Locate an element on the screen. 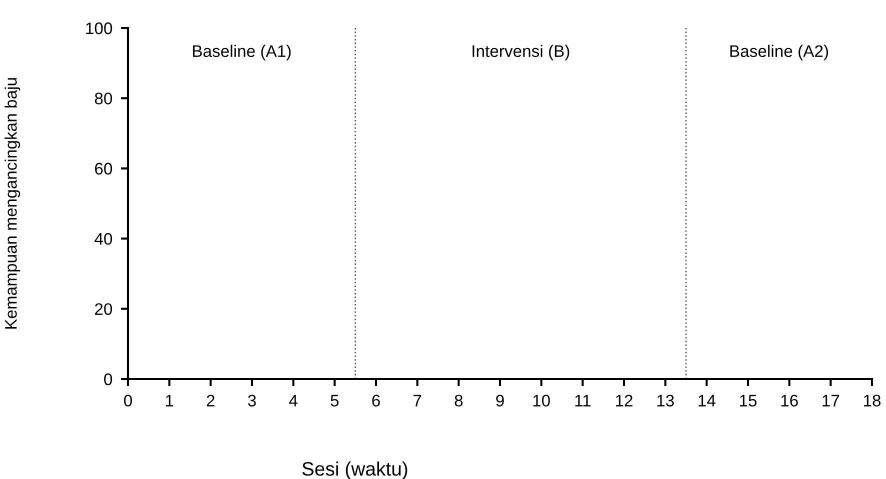  y-tick-label: 80 is located at coordinates (103, 98).